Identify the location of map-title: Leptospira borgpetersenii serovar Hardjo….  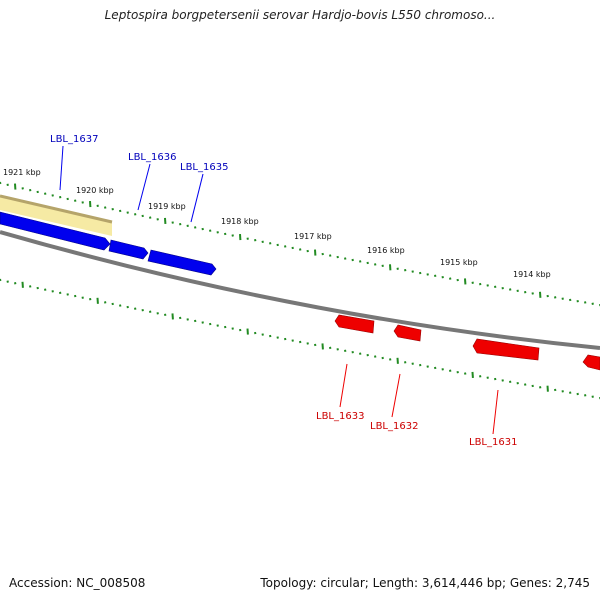
(300, 15).